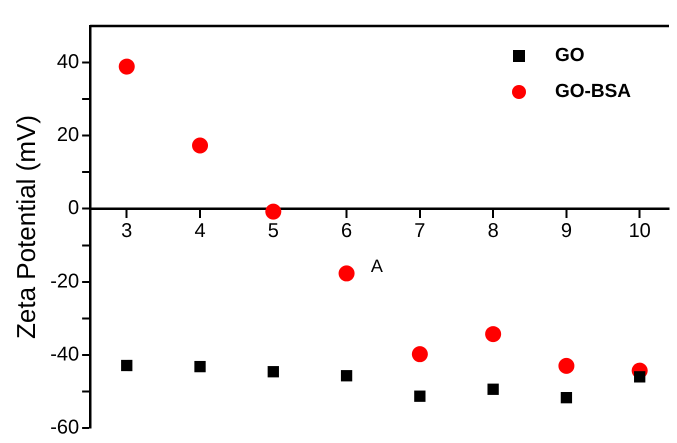 This screenshot has width=677, height=443. What do you see at coordinates (566, 231) in the screenshot?
I see `x-tick-label: 9` at bounding box center [566, 231].